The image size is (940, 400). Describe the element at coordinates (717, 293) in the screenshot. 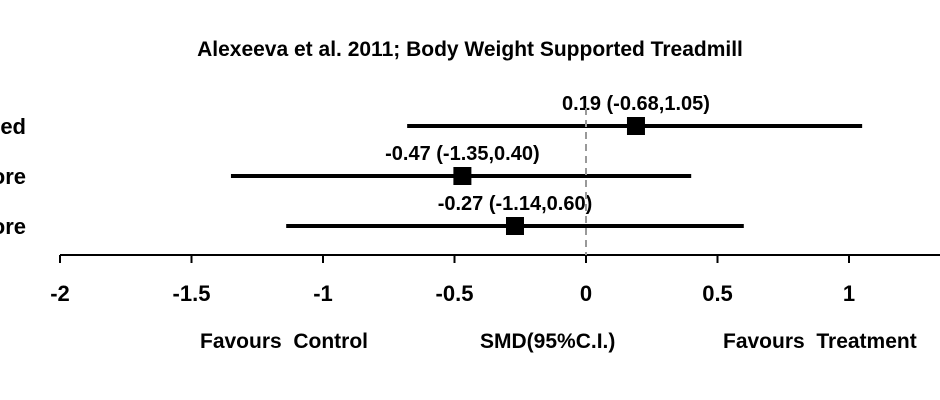

I see `x-tick-label: 0.5` at that location.